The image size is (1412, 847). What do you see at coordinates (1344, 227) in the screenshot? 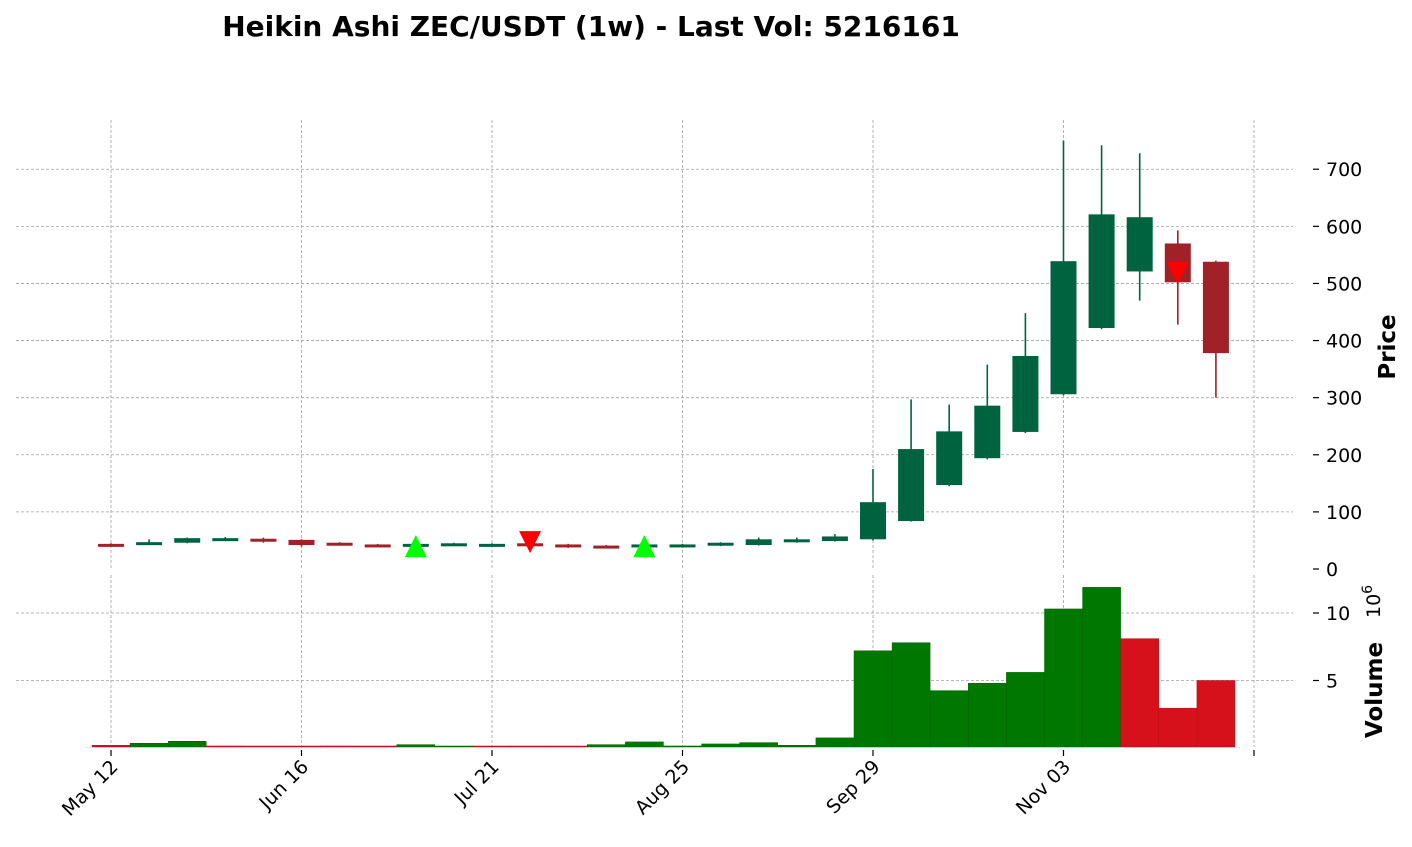
I see `price-tick-label: 600` at bounding box center [1344, 227].